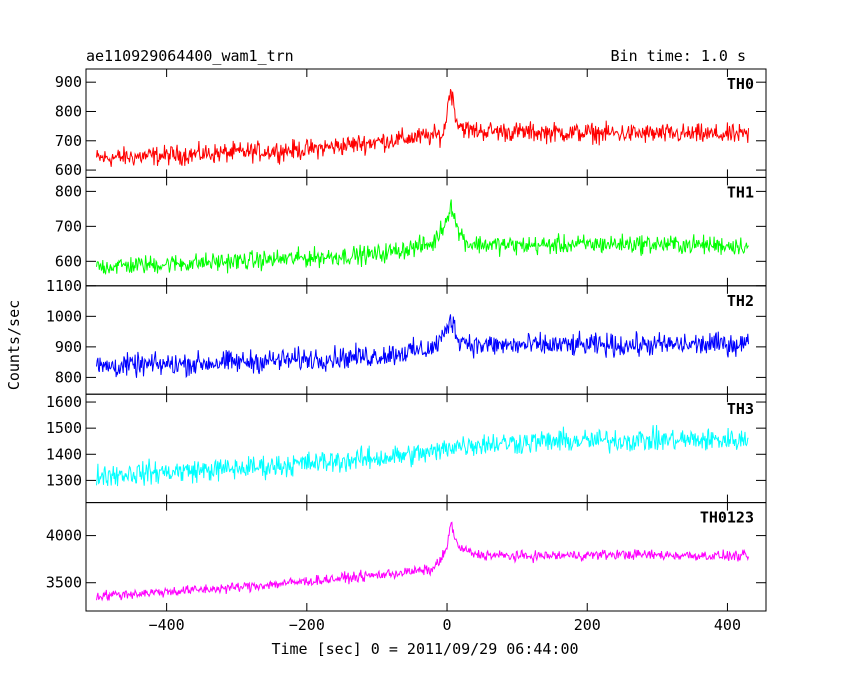  Describe the element at coordinates (740, 192) in the screenshot. I see `panel-label-th1: TH1` at that location.